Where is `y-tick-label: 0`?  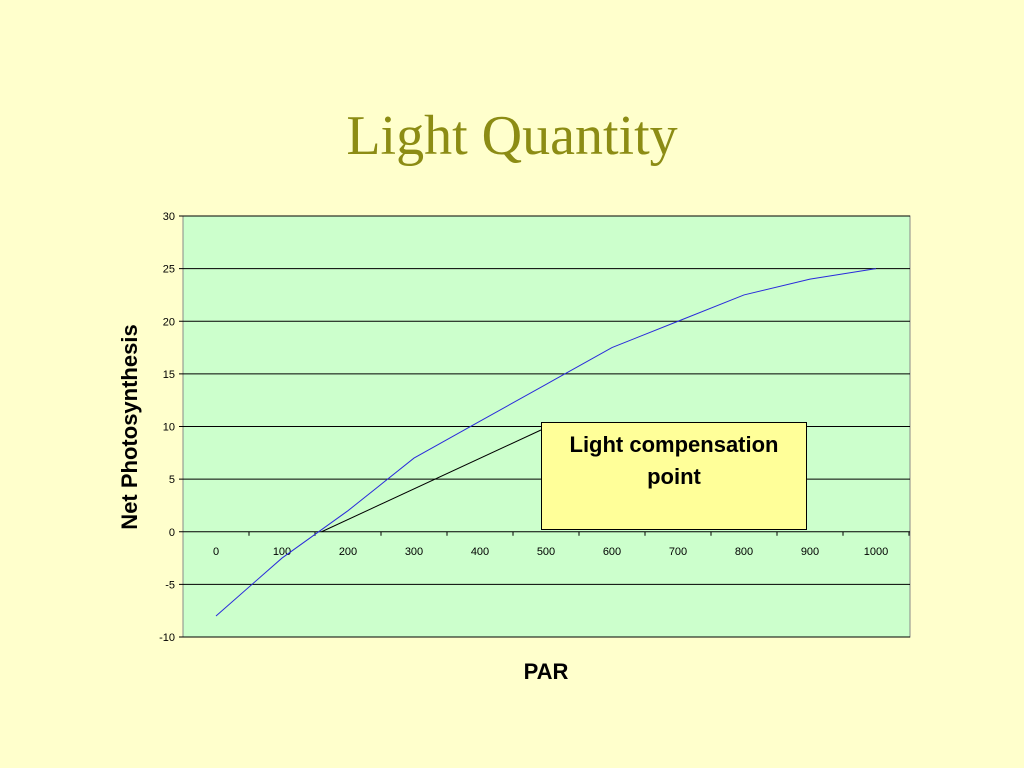
y-tick-label: 0 is located at coordinates (172, 533).